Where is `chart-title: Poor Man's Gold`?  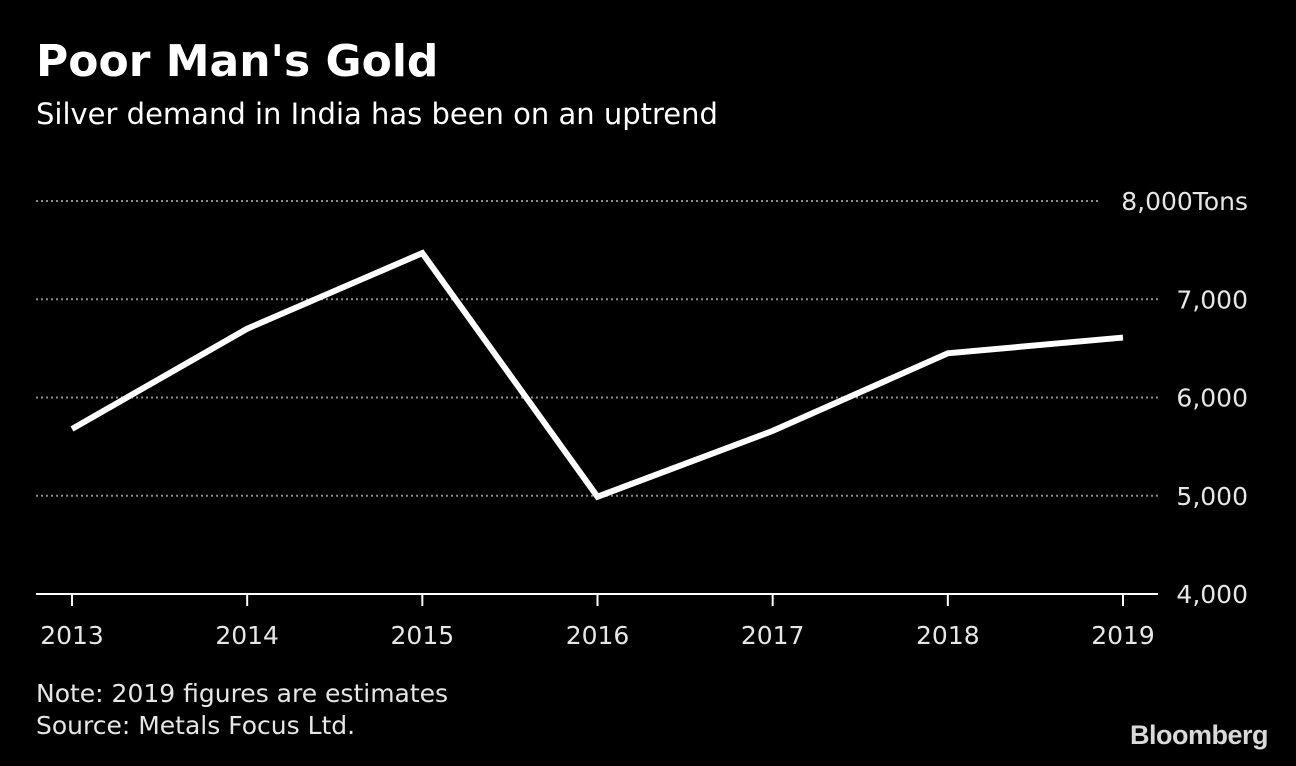
chart-title: Poor Man's Gold is located at coordinates (237, 61).